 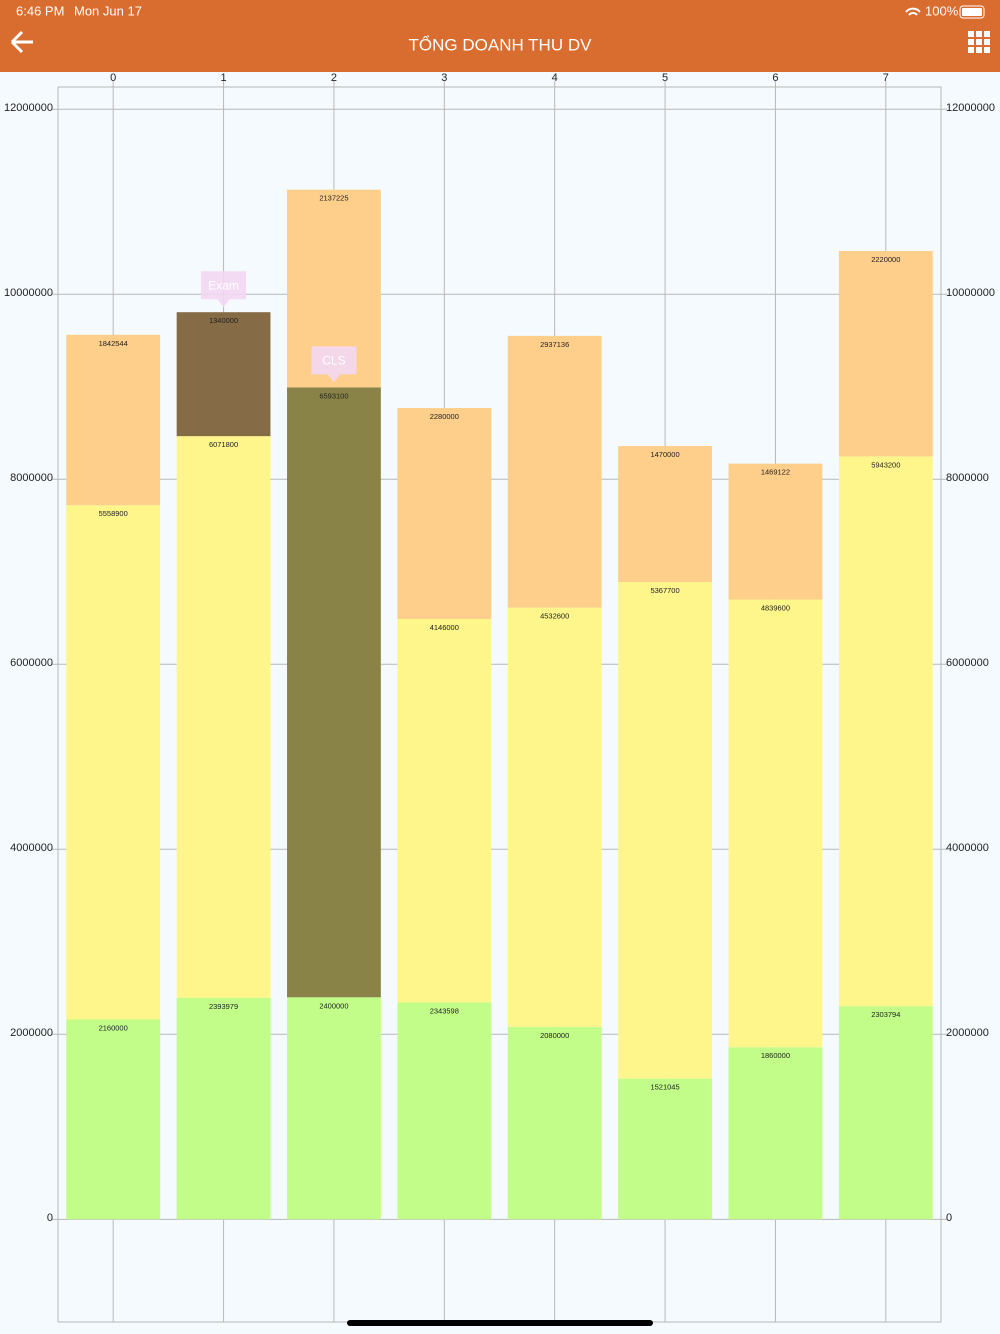 I want to click on data-label: 1470000, so click(x=664, y=454).